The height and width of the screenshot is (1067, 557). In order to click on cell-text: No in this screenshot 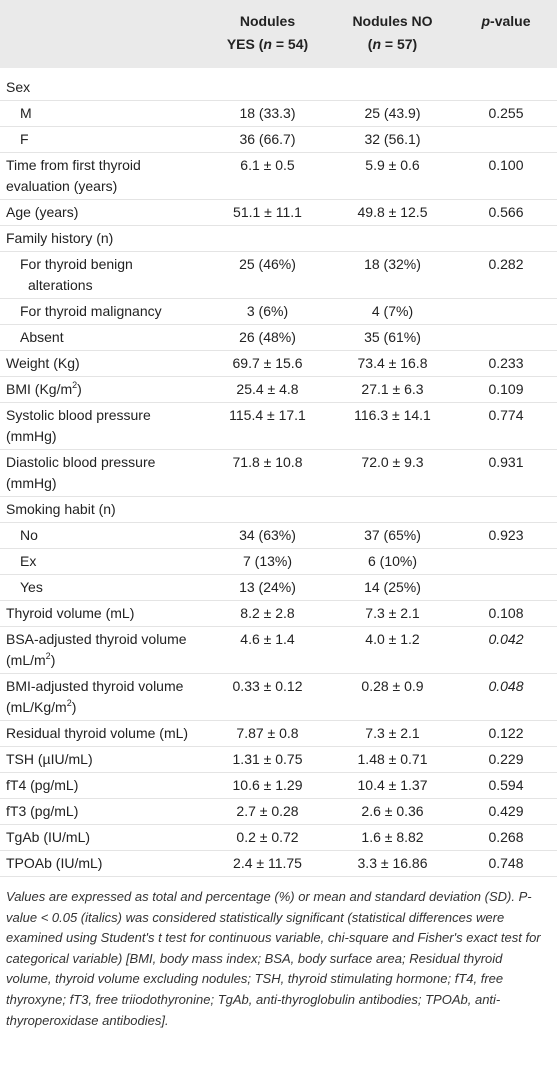, I will do `click(29, 535)`.